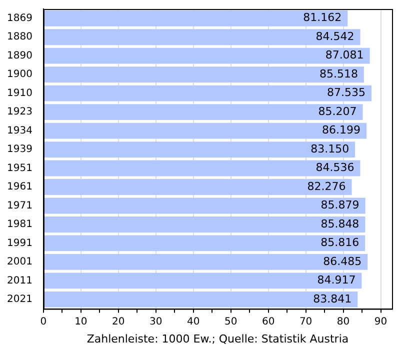 Image resolution: width=400 pixels, height=350 pixels. What do you see at coordinates (344, 55) in the screenshot?
I see `data-label: 87.081` at bounding box center [344, 55].